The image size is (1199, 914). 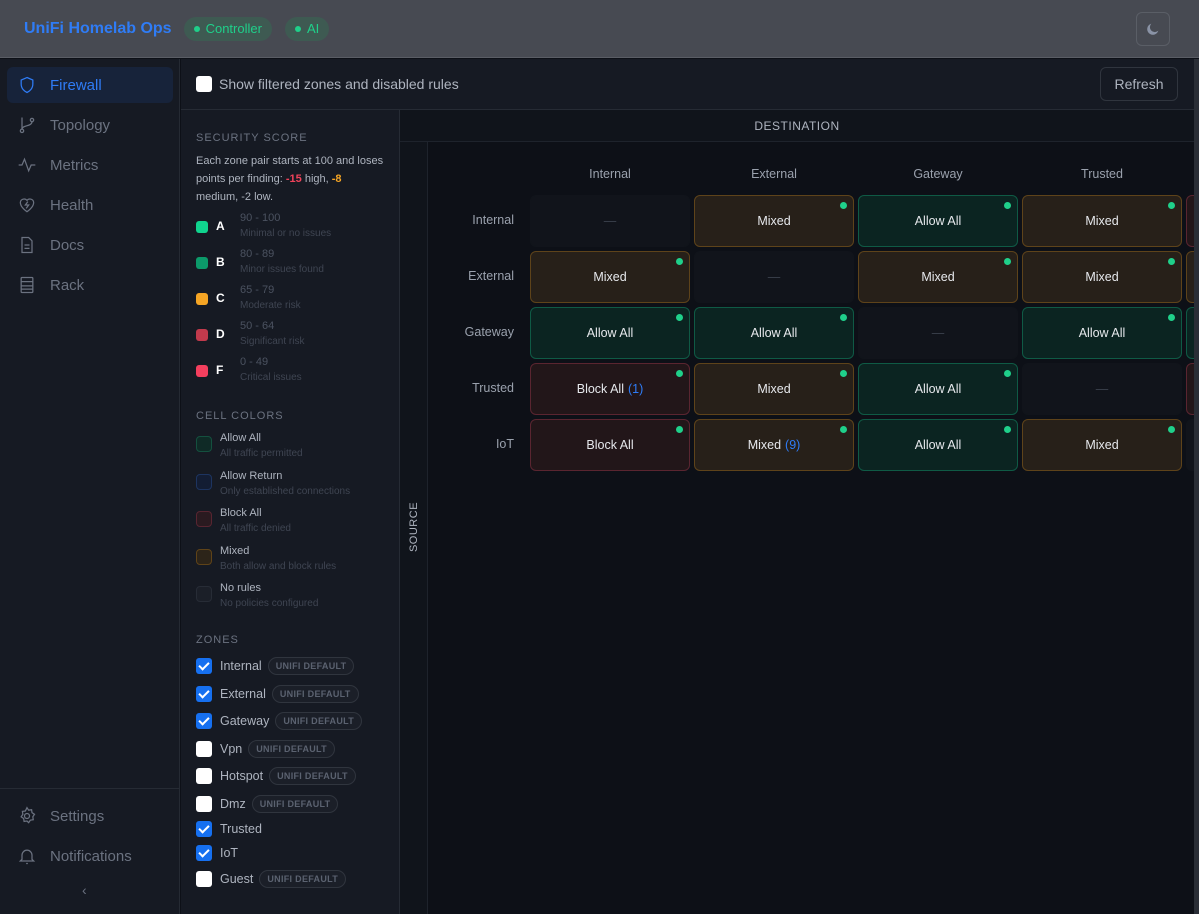 I want to click on sidebar-item-metrics: Metrics, so click(x=90, y=165).